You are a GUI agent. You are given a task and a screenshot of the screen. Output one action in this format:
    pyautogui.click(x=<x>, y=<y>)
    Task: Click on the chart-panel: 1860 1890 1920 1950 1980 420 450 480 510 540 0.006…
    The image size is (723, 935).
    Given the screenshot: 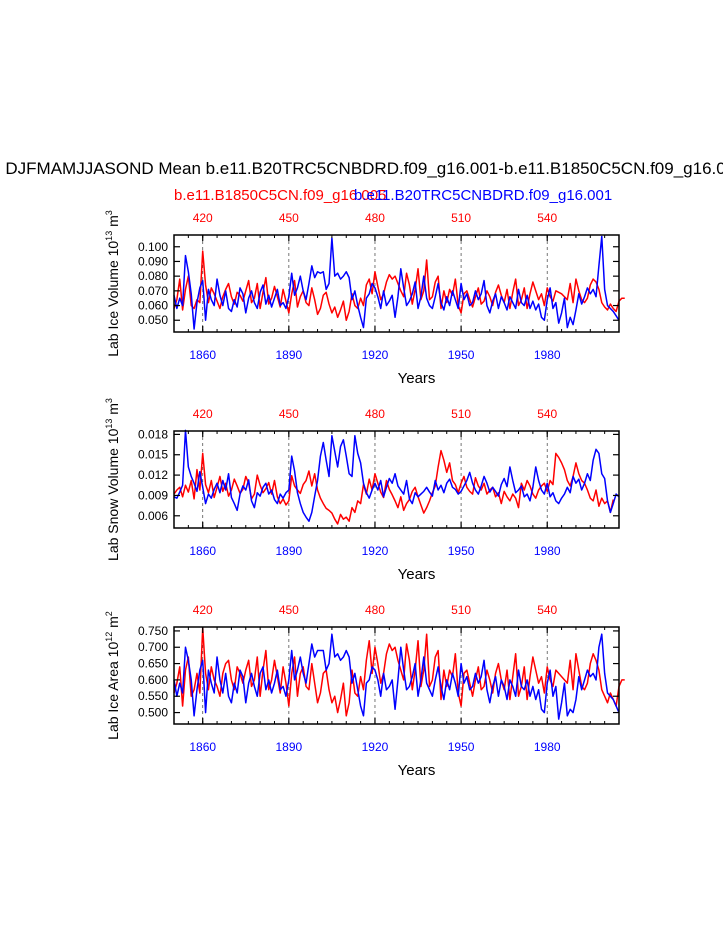 What is the action you would take?
    pyautogui.click(x=362, y=490)
    